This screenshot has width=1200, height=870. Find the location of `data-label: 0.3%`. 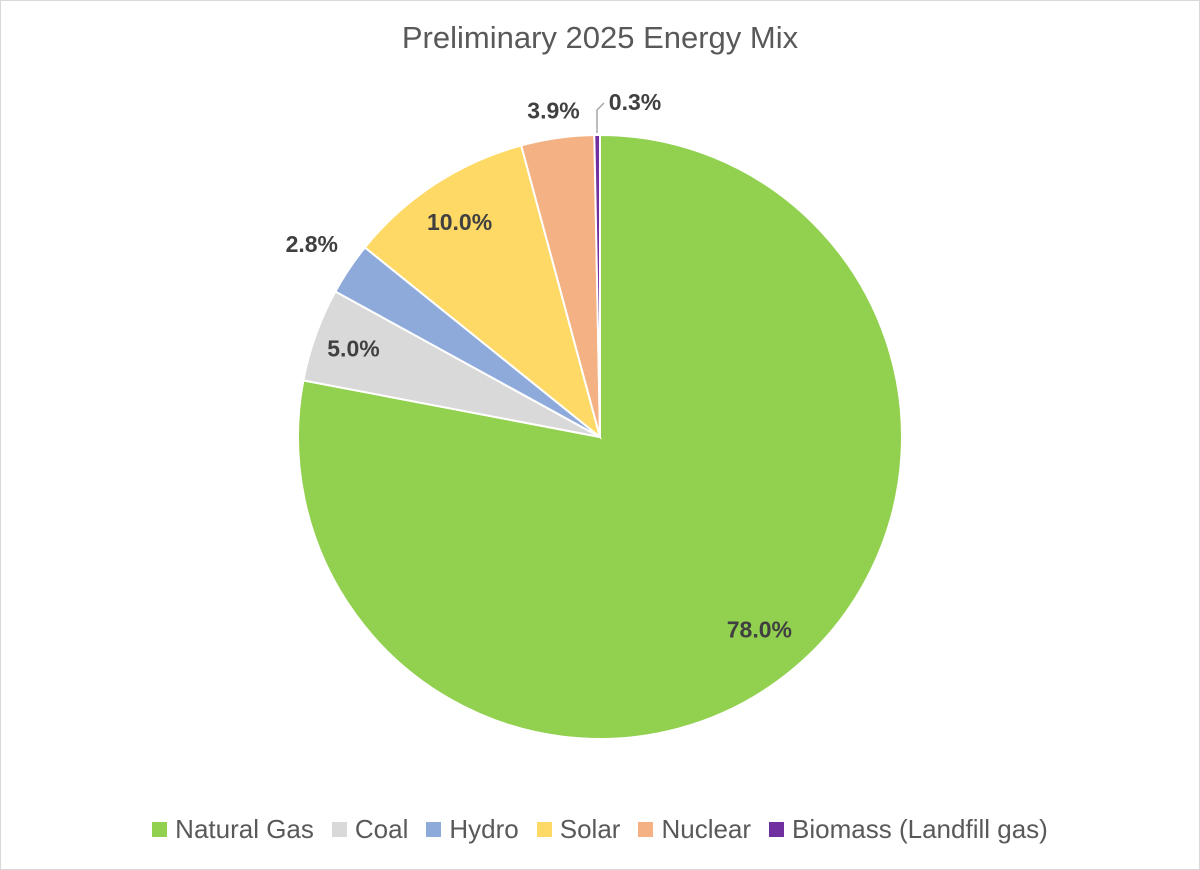

data-label: 0.3% is located at coordinates (635, 102).